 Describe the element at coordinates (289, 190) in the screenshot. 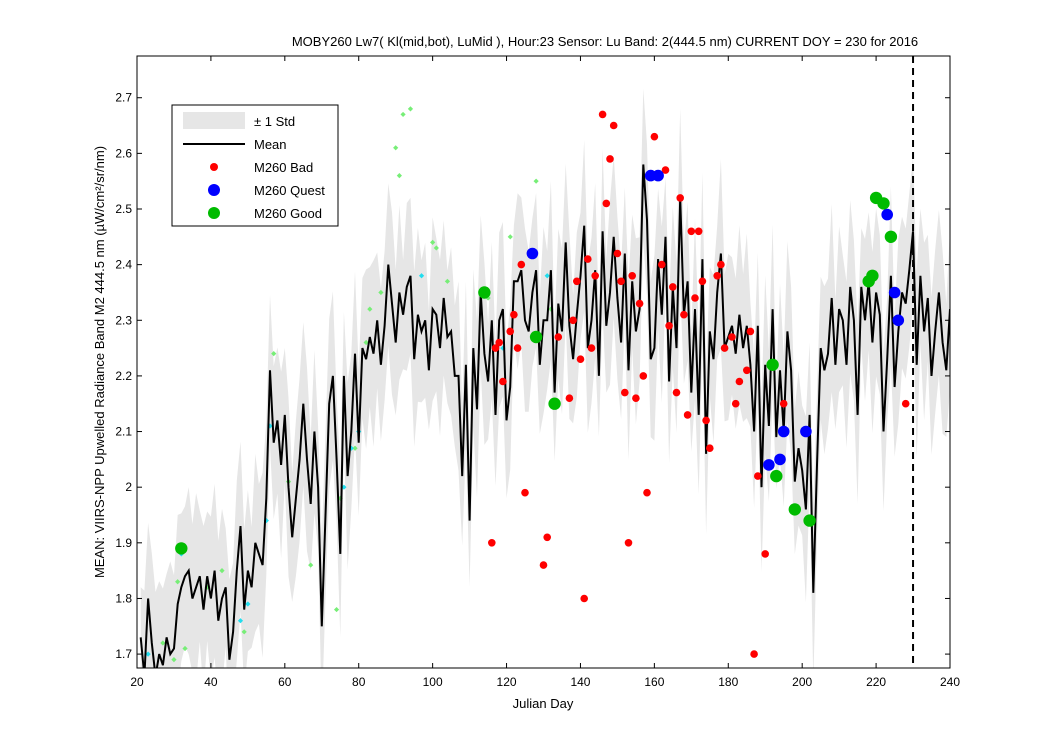

I see `legend-quest-label: M260 Quest` at that location.